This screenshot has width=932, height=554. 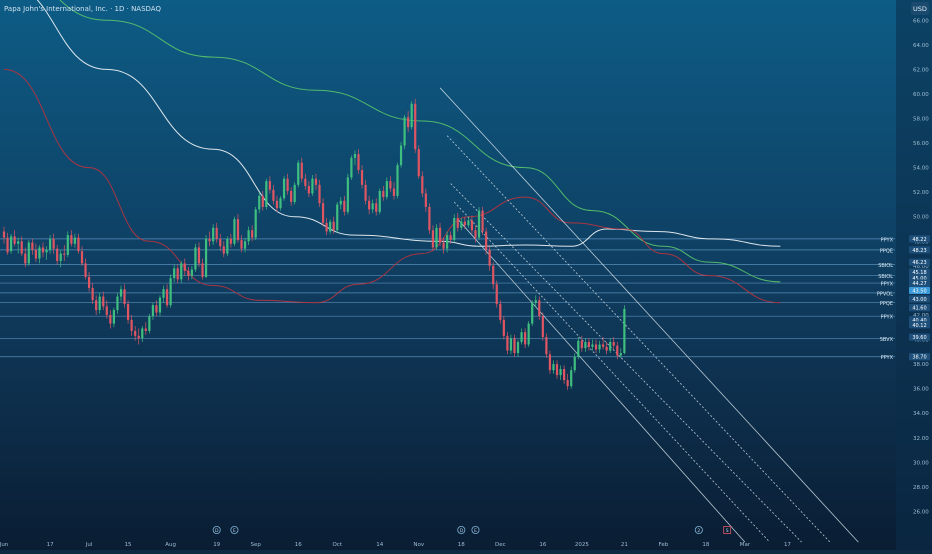 I want to click on y-tick-label: 26.00, so click(x=921, y=512).